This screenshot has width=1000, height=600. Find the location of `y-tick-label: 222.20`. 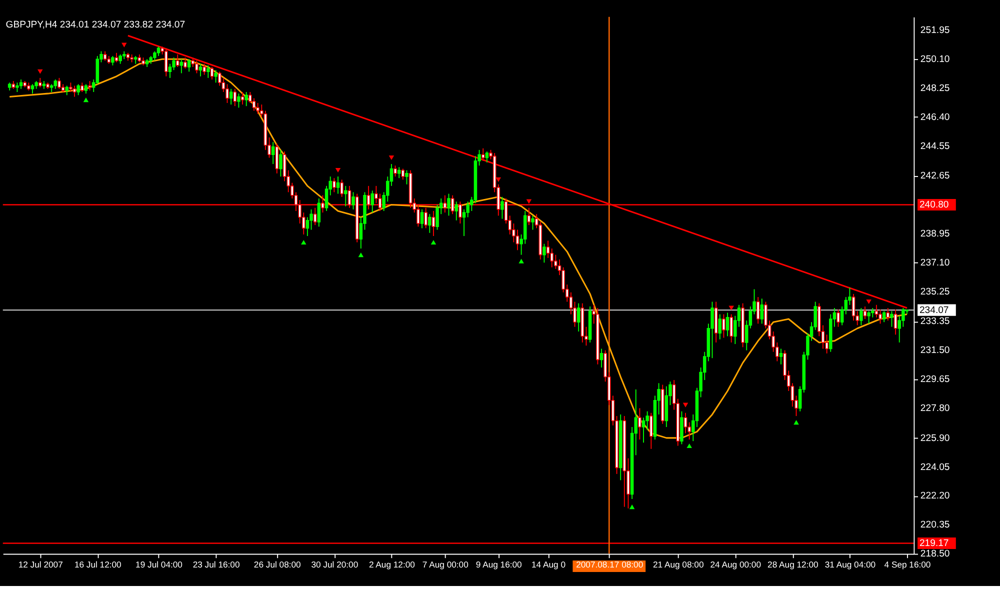

y-tick-label: 222.20 is located at coordinates (935, 496).